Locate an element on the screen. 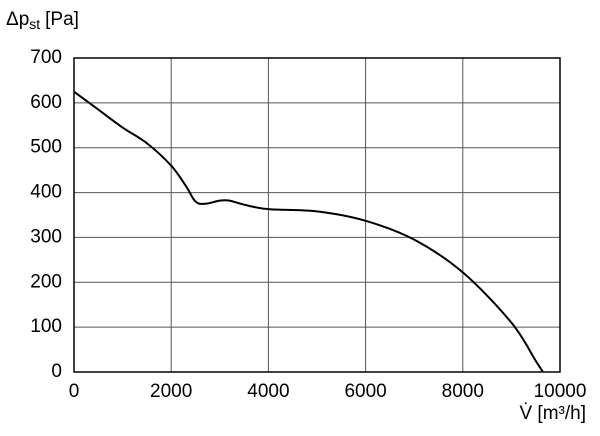  x-tick-label: 10000 is located at coordinates (560, 391).